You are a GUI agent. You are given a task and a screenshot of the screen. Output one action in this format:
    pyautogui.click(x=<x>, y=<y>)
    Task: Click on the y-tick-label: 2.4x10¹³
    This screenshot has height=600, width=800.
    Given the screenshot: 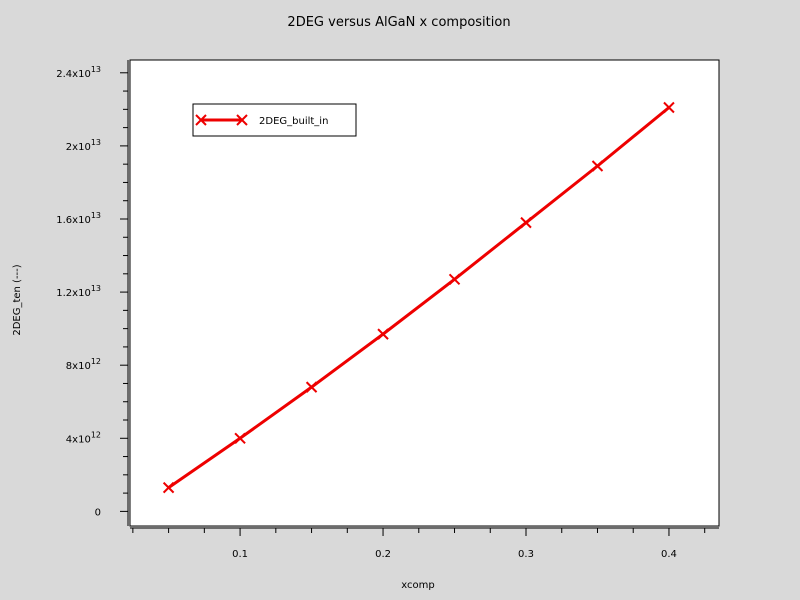 What is the action you would take?
    pyautogui.click(x=78, y=72)
    